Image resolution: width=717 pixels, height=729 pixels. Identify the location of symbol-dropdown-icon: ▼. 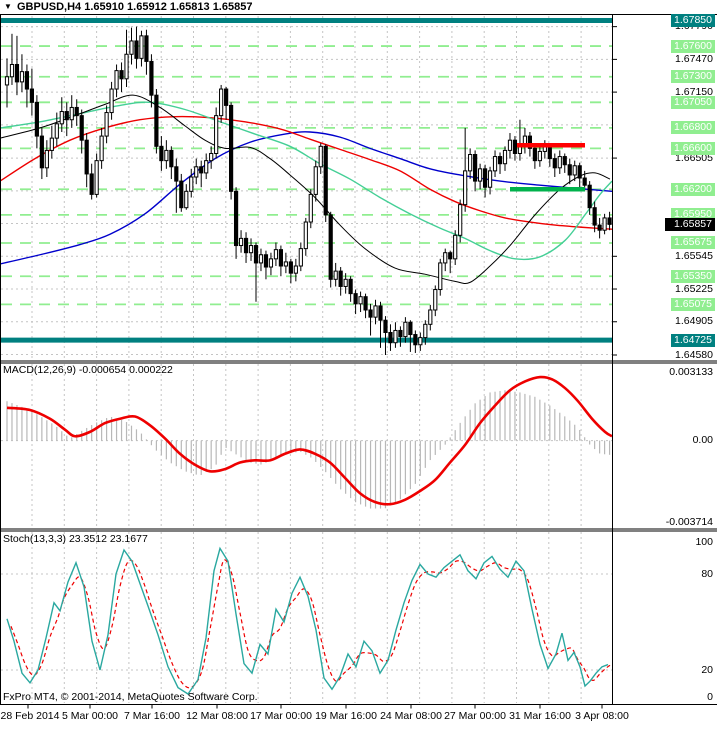
(8, 6).